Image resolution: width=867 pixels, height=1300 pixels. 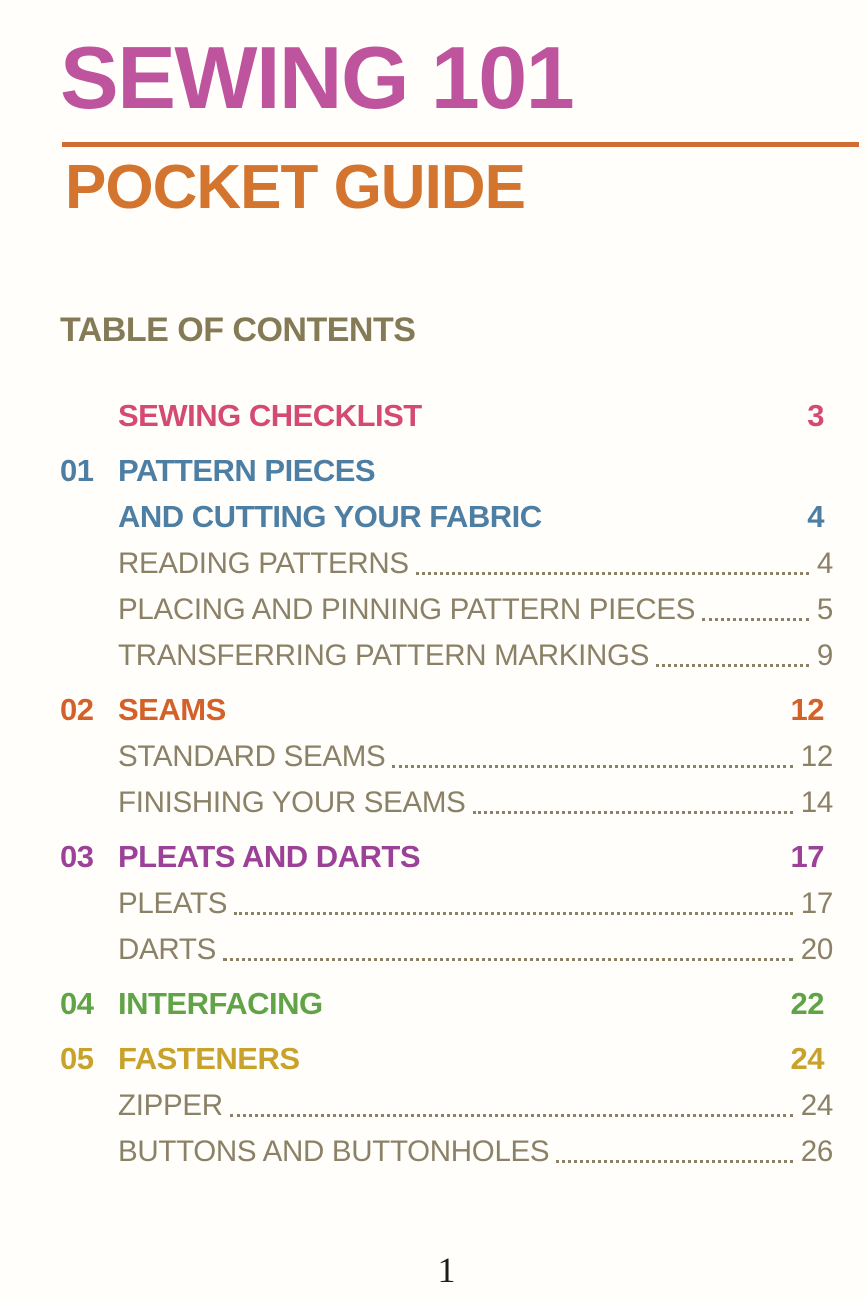 I want to click on toc-entry-title: PLEATS AND DARTS, so click(x=269, y=857).